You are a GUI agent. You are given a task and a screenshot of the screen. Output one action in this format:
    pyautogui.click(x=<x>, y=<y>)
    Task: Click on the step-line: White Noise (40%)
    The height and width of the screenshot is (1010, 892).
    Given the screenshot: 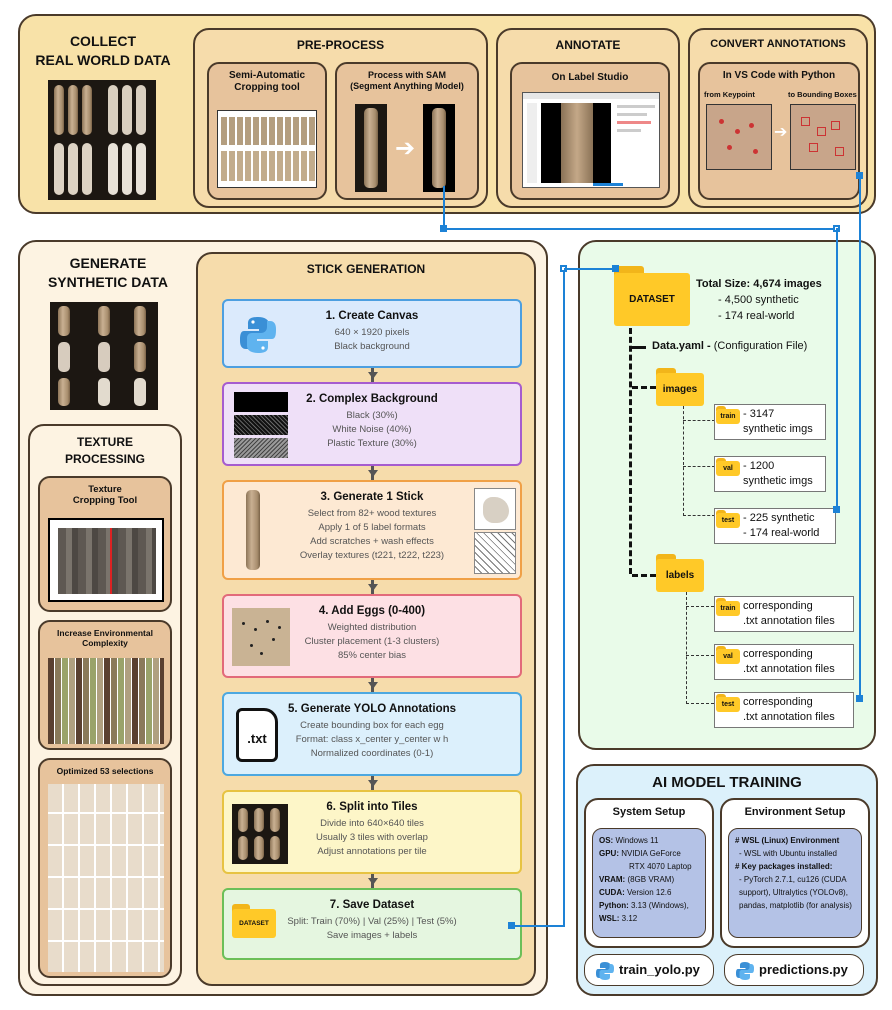 What is the action you would take?
    pyautogui.click(x=372, y=429)
    